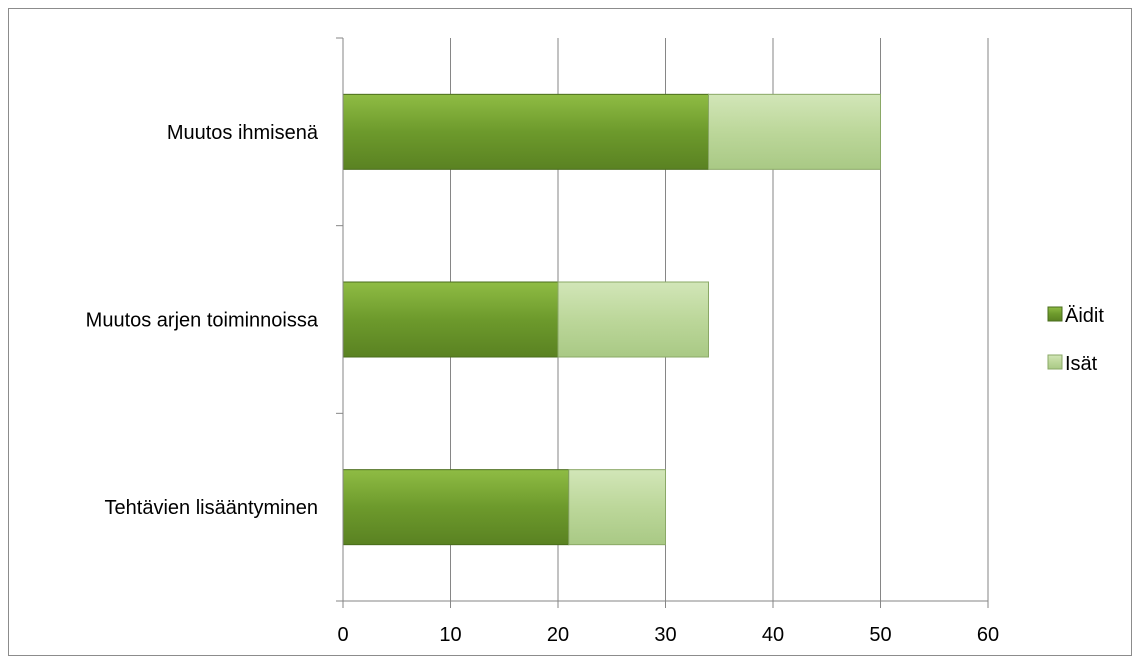  Describe the element at coordinates (202, 321) in the screenshot. I see `category-label-1: Muutos arjen toiminnoissa` at that location.